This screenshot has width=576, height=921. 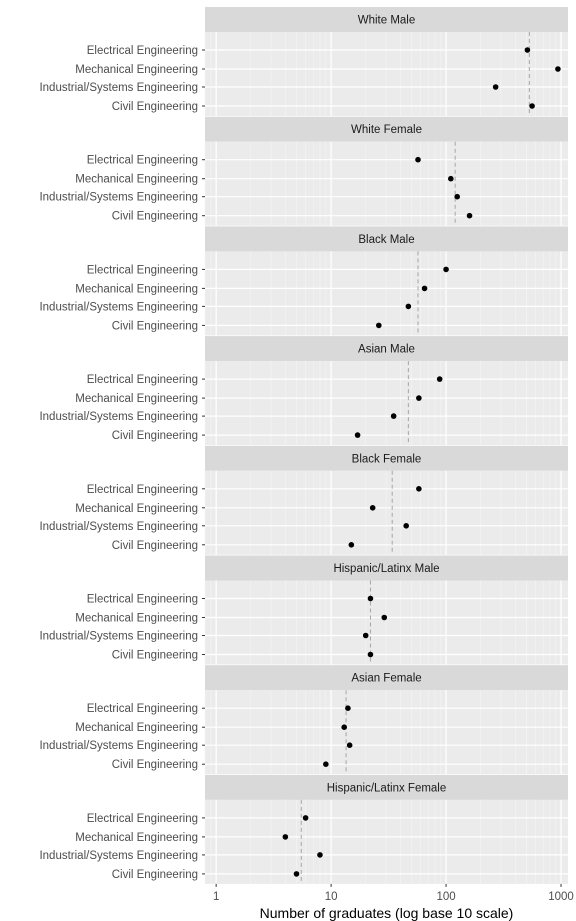 I want to click on facet-title: Hispanic/Latinx Female, so click(x=387, y=788).